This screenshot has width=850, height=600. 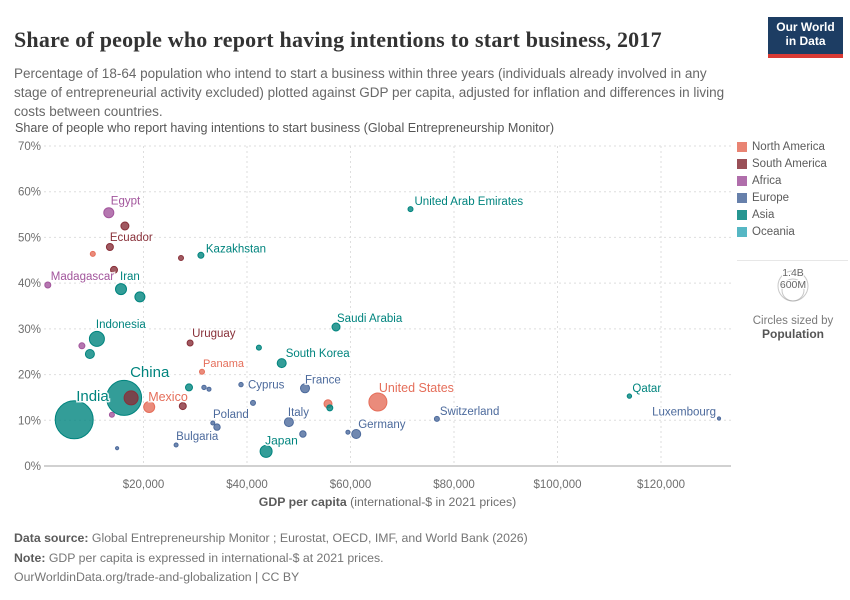 What do you see at coordinates (629, 396) in the screenshot?
I see `data-point-qatar` at bounding box center [629, 396].